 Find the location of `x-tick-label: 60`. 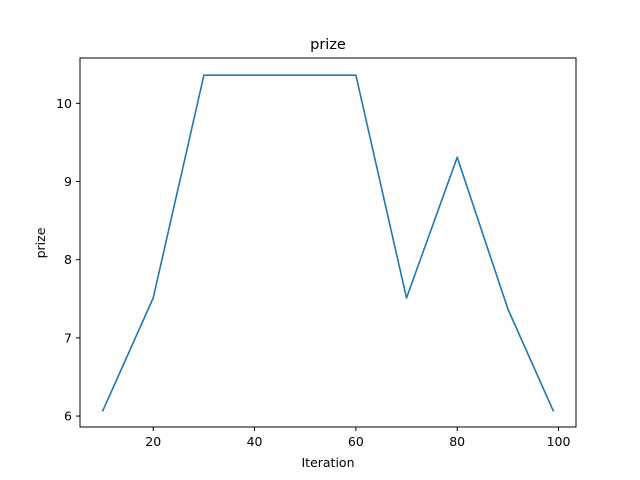

x-tick-label: 60 is located at coordinates (356, 441).